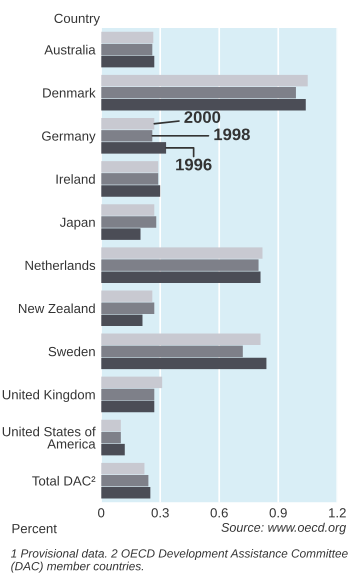 The image size is (355, 584). Describe the element at coordinates (219, 513) in the screenshot. I see `x-tick-label: 0.6` at that location.